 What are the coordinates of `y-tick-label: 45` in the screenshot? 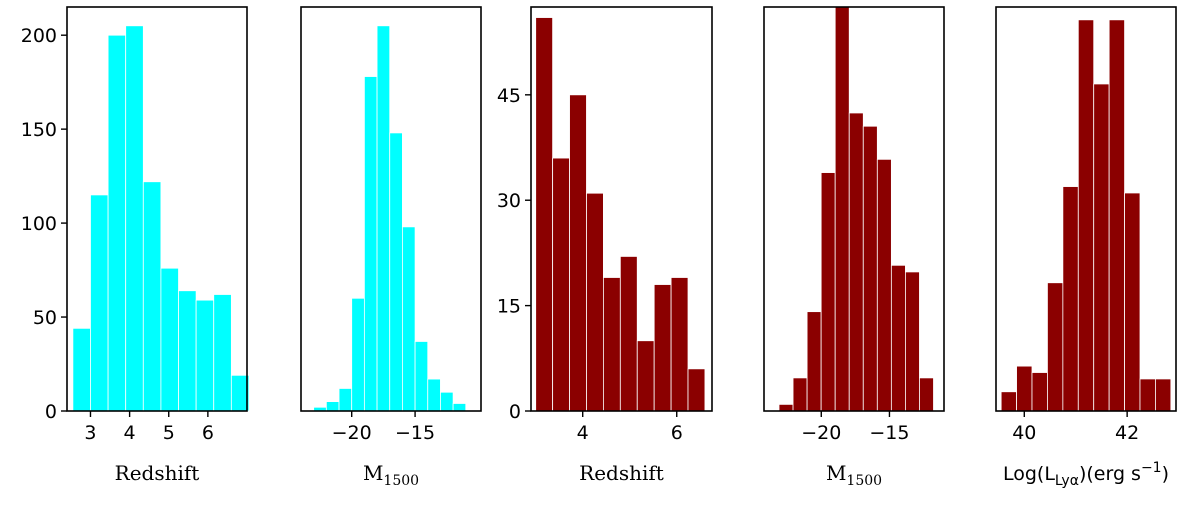 It's located at (509, 96).